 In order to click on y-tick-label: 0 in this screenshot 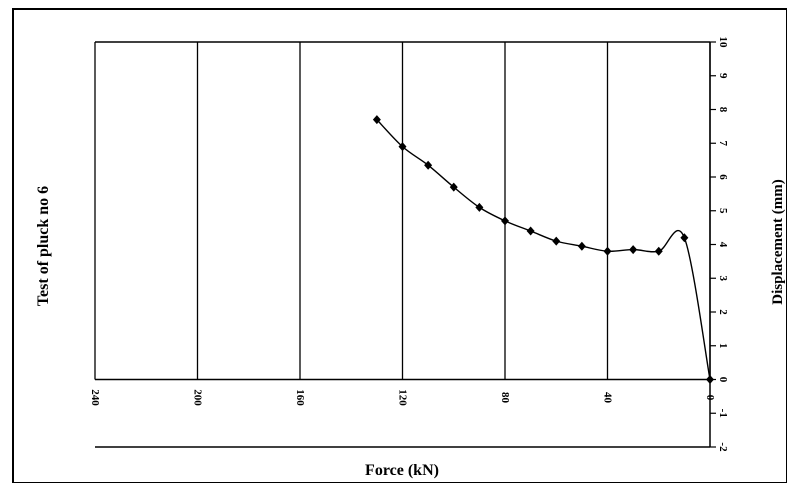, I will do `click(723, 380)`.